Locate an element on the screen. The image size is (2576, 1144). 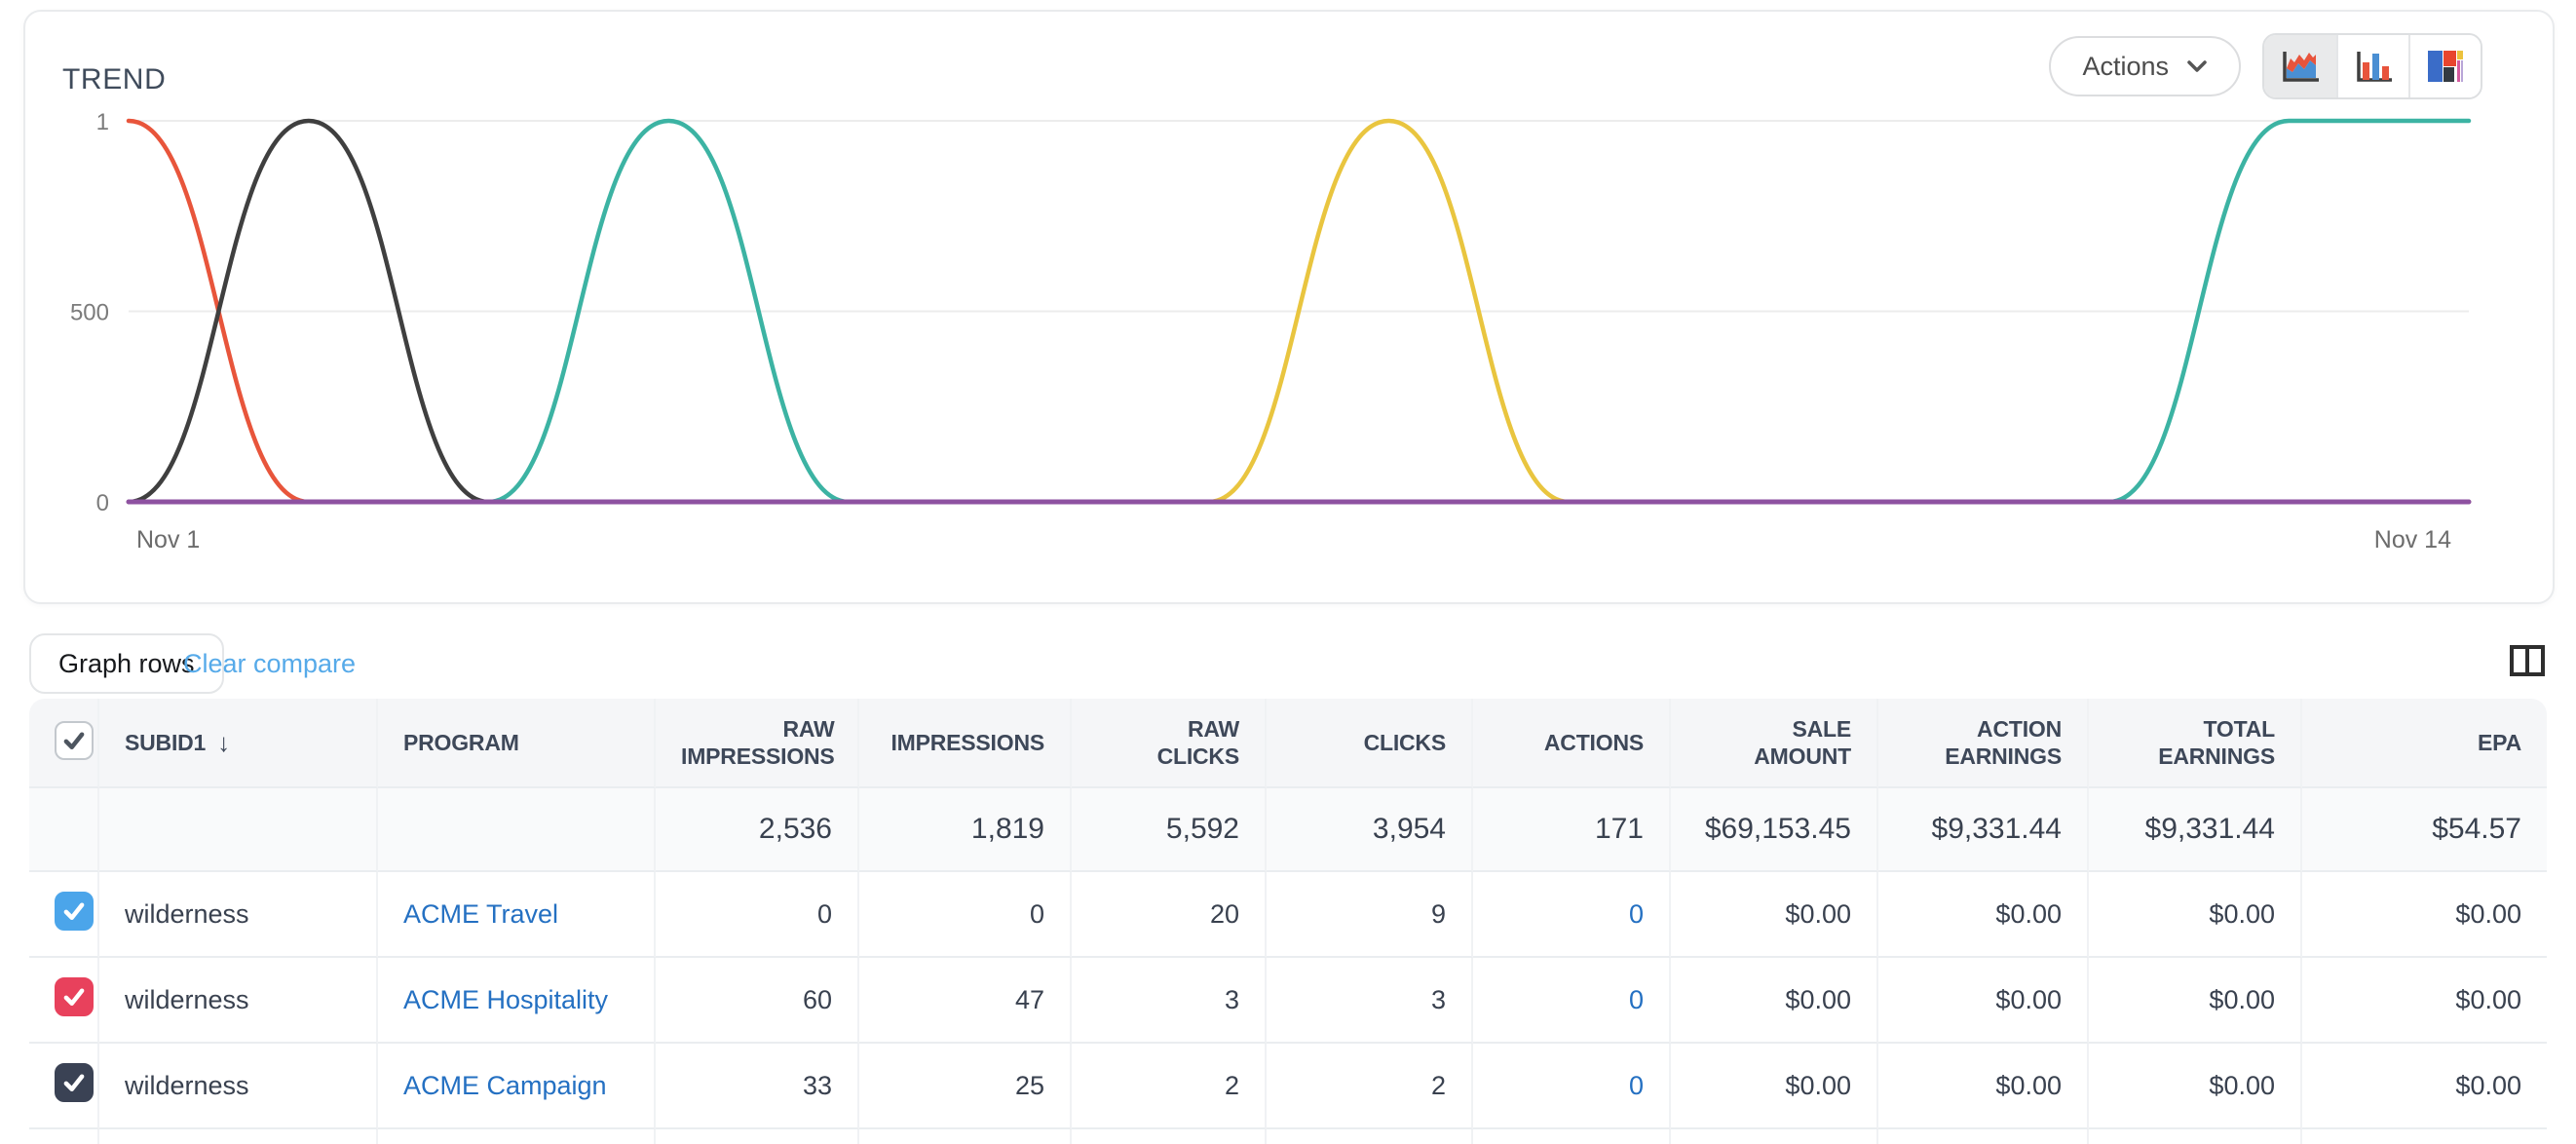
column-settings-button is located at coordinates (2527, 660).